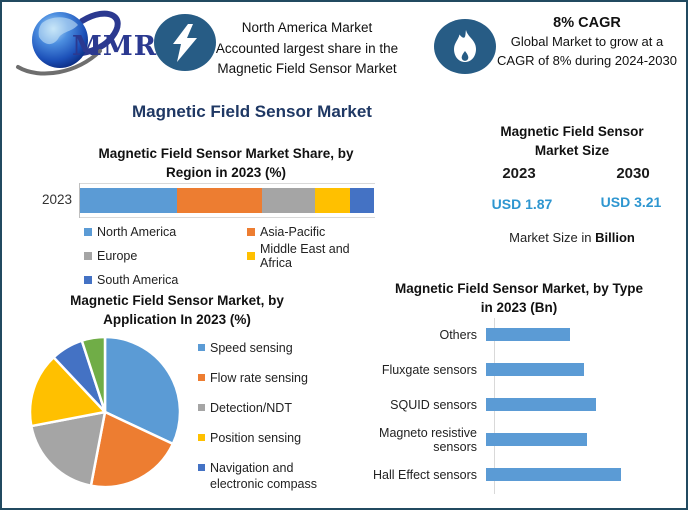 This screenshot has width=688, height=510. I want to click on legend-swatch-detection-ndt, so click(201, 407).